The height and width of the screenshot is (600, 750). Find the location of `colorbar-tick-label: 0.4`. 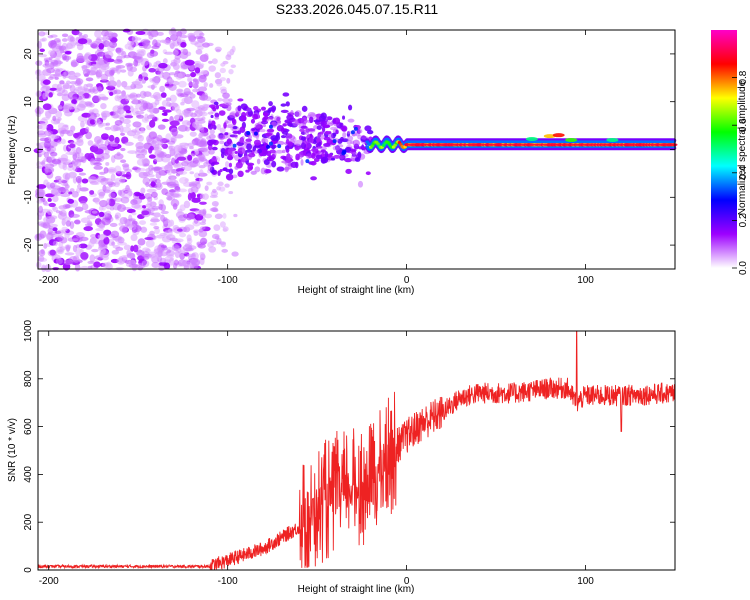

colorbar-tick-label: 0.4 is located at coordinates (743, 172).